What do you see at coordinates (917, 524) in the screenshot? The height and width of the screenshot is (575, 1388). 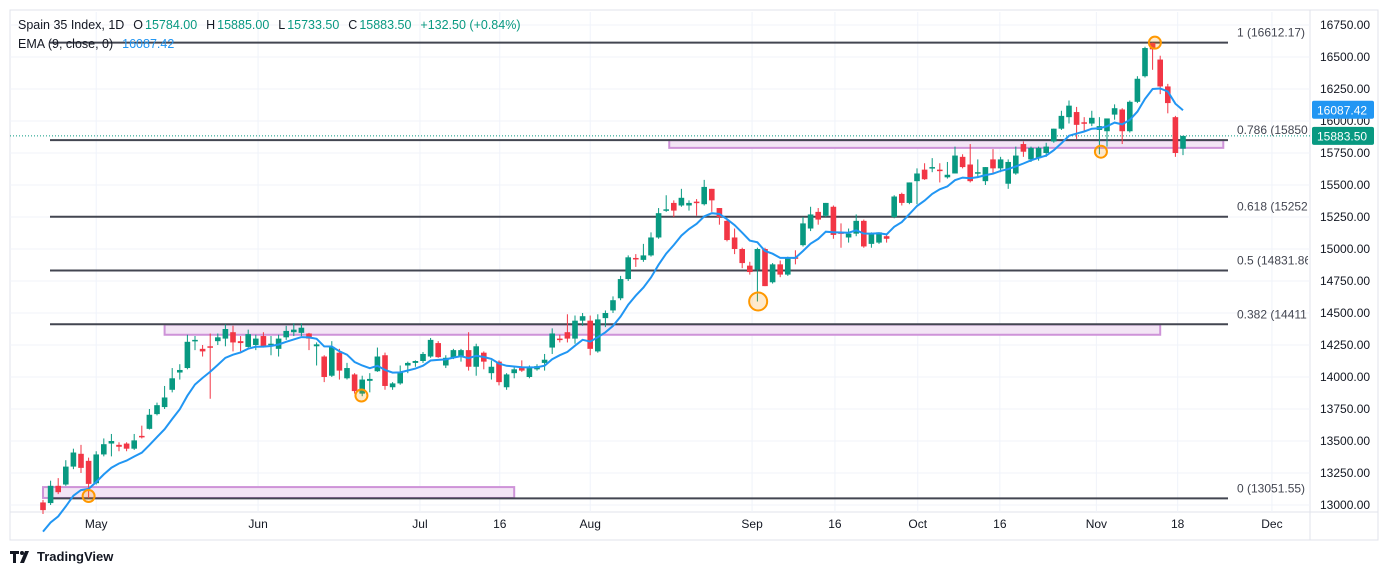 I see `x-tick-label: Oct` at bounding box center [917, 524].